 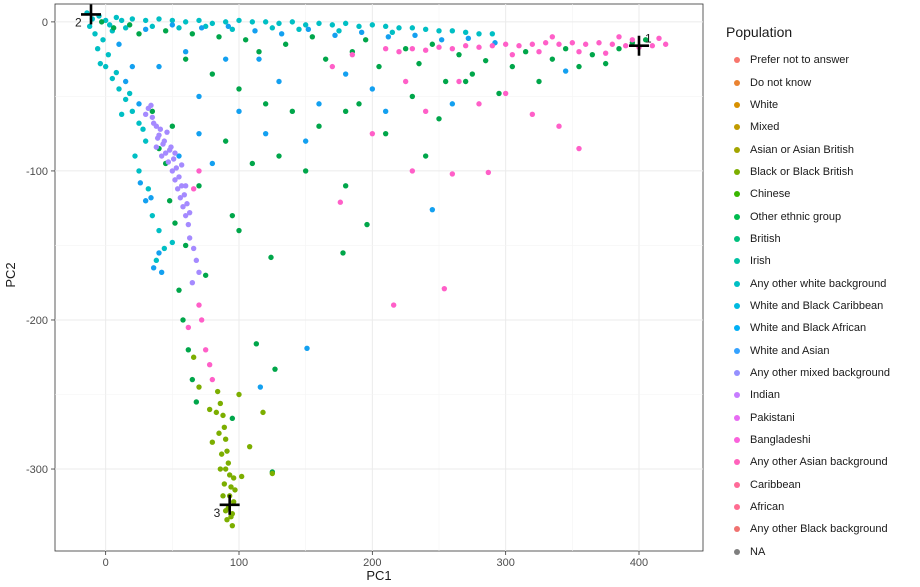 What do you see at coordinates (790, 350) in the screenshot?
I see `legend-label: White and Asian` at bounding box center [790, 350].